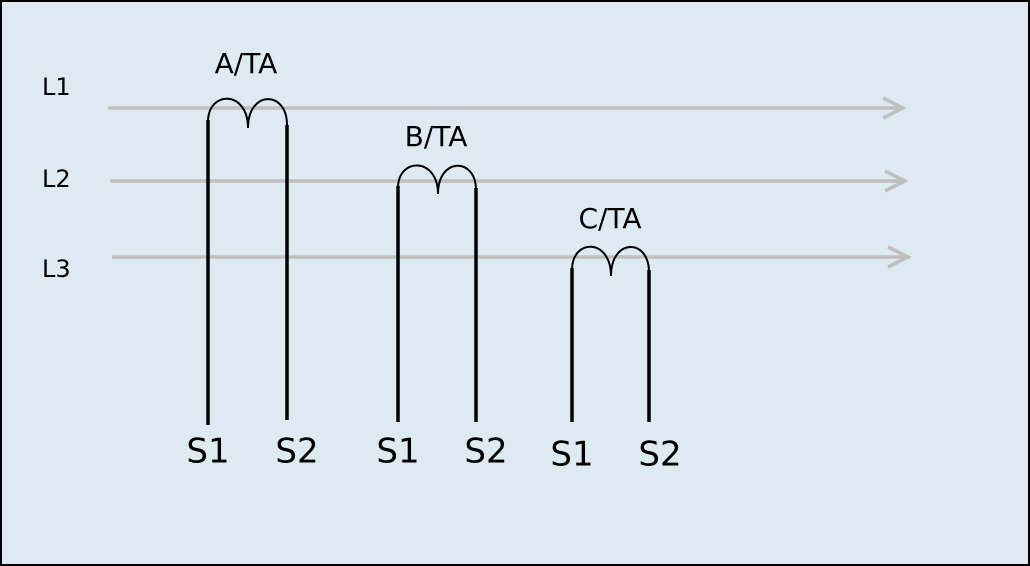  What do you see at coordinates (56, 179) in the screenshot?
I see `line-label: L2` at bounding box center [56, 179].